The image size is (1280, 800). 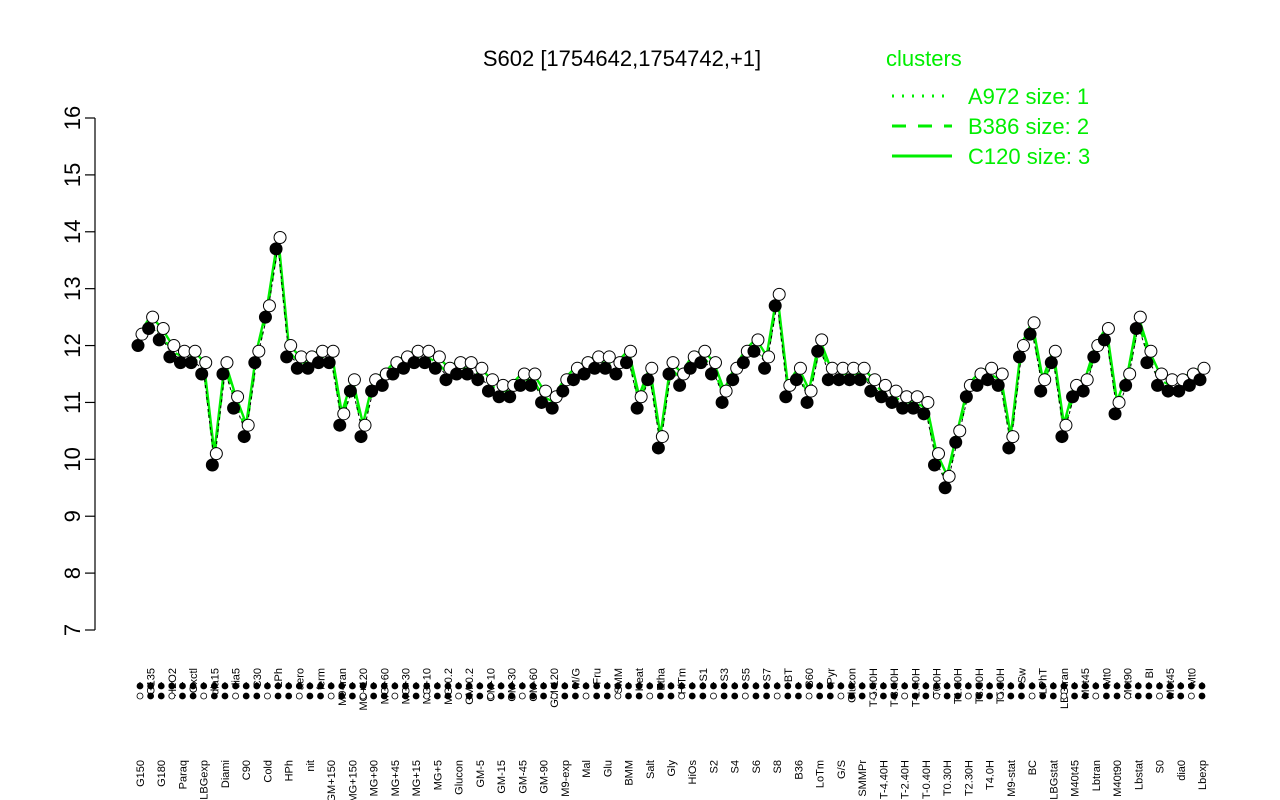 What do you see at coordinates (311, 766) in the screenshot?
I see `x-tick-label: nit` at bounding box center [311, 766].